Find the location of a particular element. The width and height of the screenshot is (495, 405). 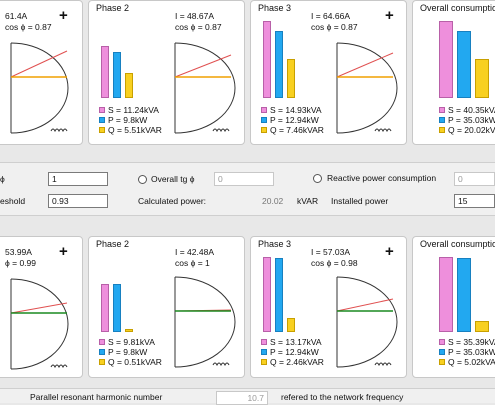

phase2-legend: S = 9.81kVA P = 9.8kW Q = 0.51kVAR is located at coordinates (130, 352).